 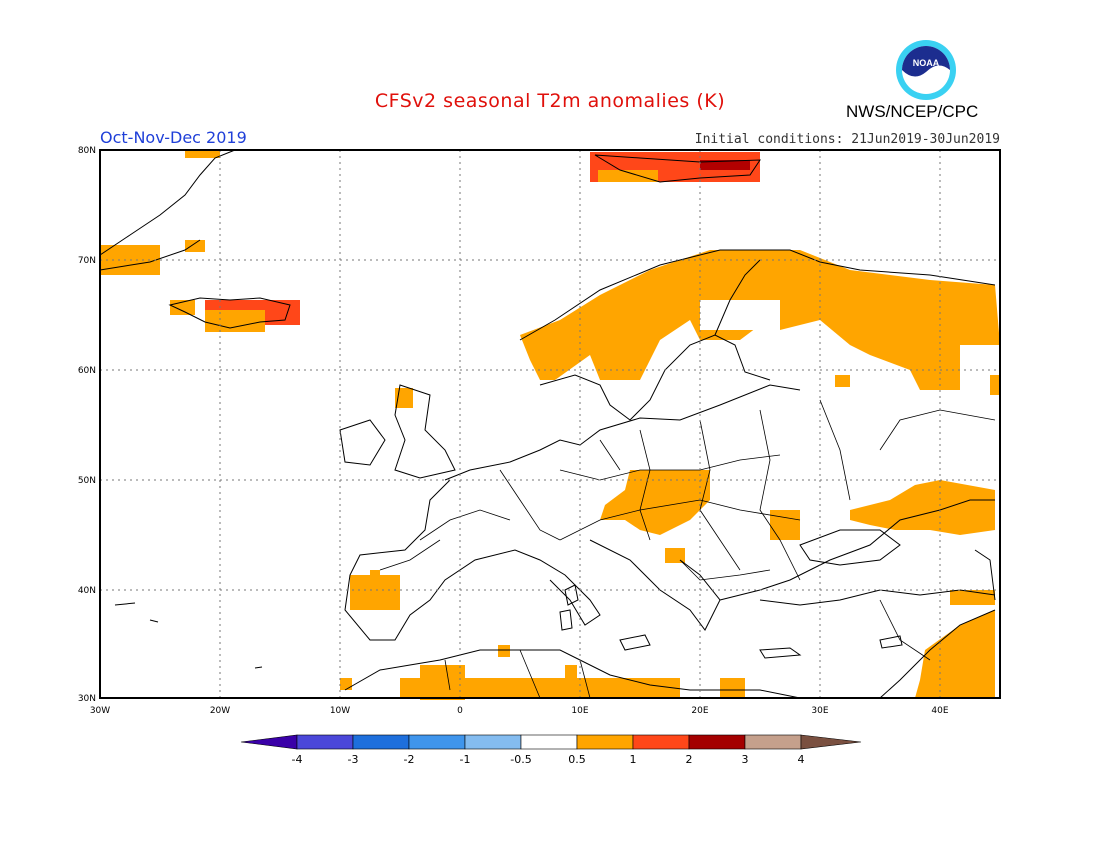 What do you see at coordinates (519, 711) in the screenshot?
I see `lon-tick-labels: 30W 20W 10W 0 10E 20E 30E 40E` at bounding box center [519, 711].